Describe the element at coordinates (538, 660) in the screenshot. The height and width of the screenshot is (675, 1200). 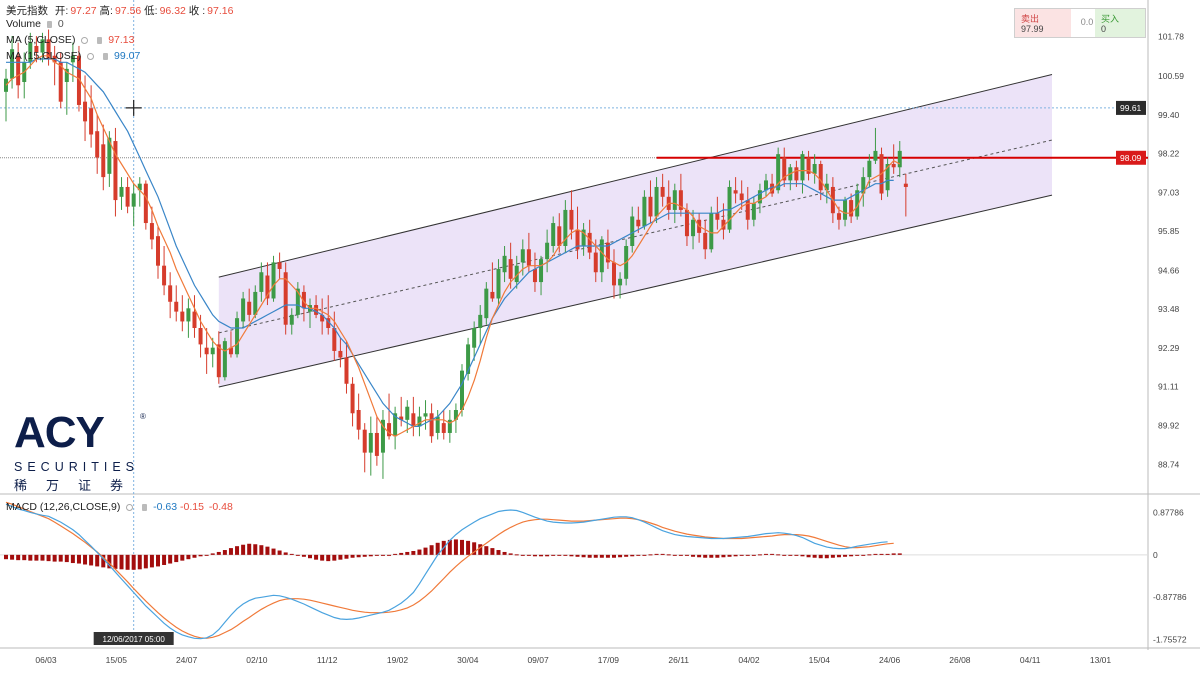
I see `time-tick-label: 09/07` at that location.